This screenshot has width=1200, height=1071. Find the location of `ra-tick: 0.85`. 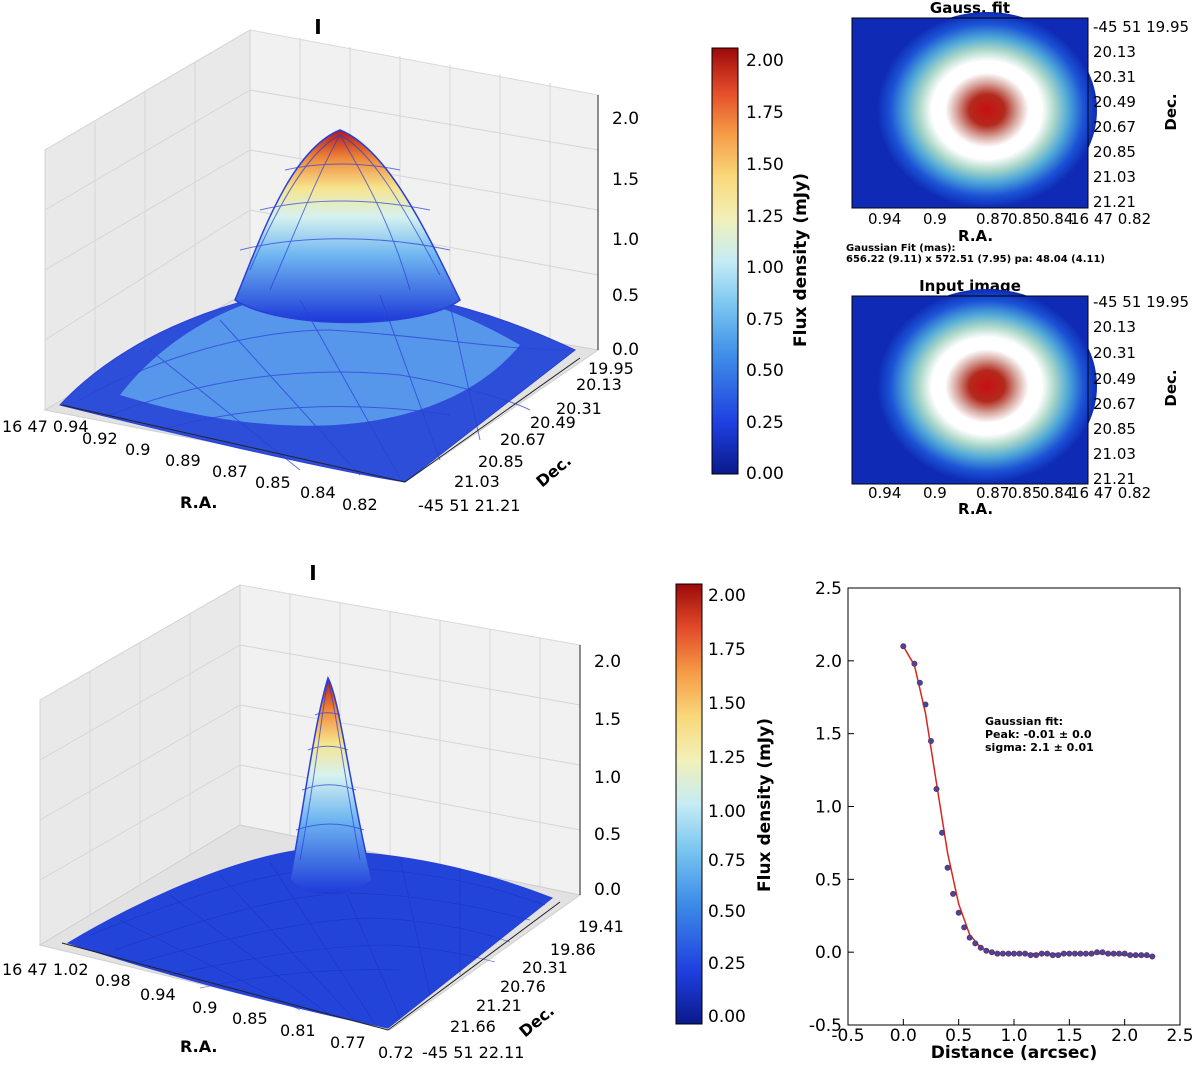

ra-tick: 0.85 is located at coordinates (250, 1018).